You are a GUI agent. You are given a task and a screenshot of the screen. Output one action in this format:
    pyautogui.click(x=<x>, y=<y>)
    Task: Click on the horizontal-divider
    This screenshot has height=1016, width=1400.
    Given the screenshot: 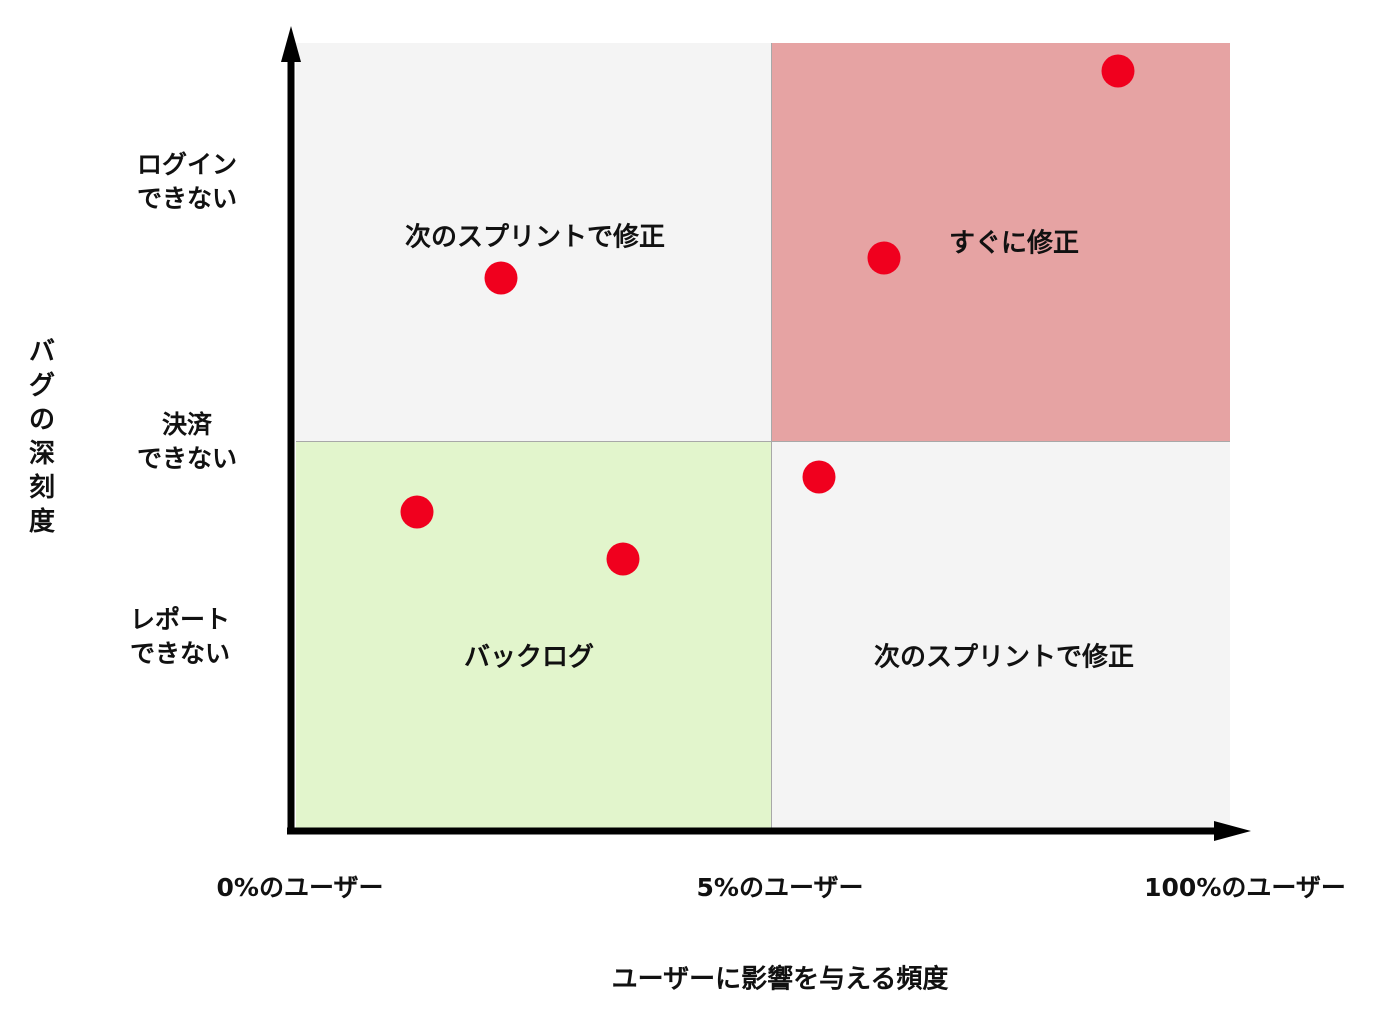 What is the action you would take?
    pyautogui.click(x=763, y=441)
    